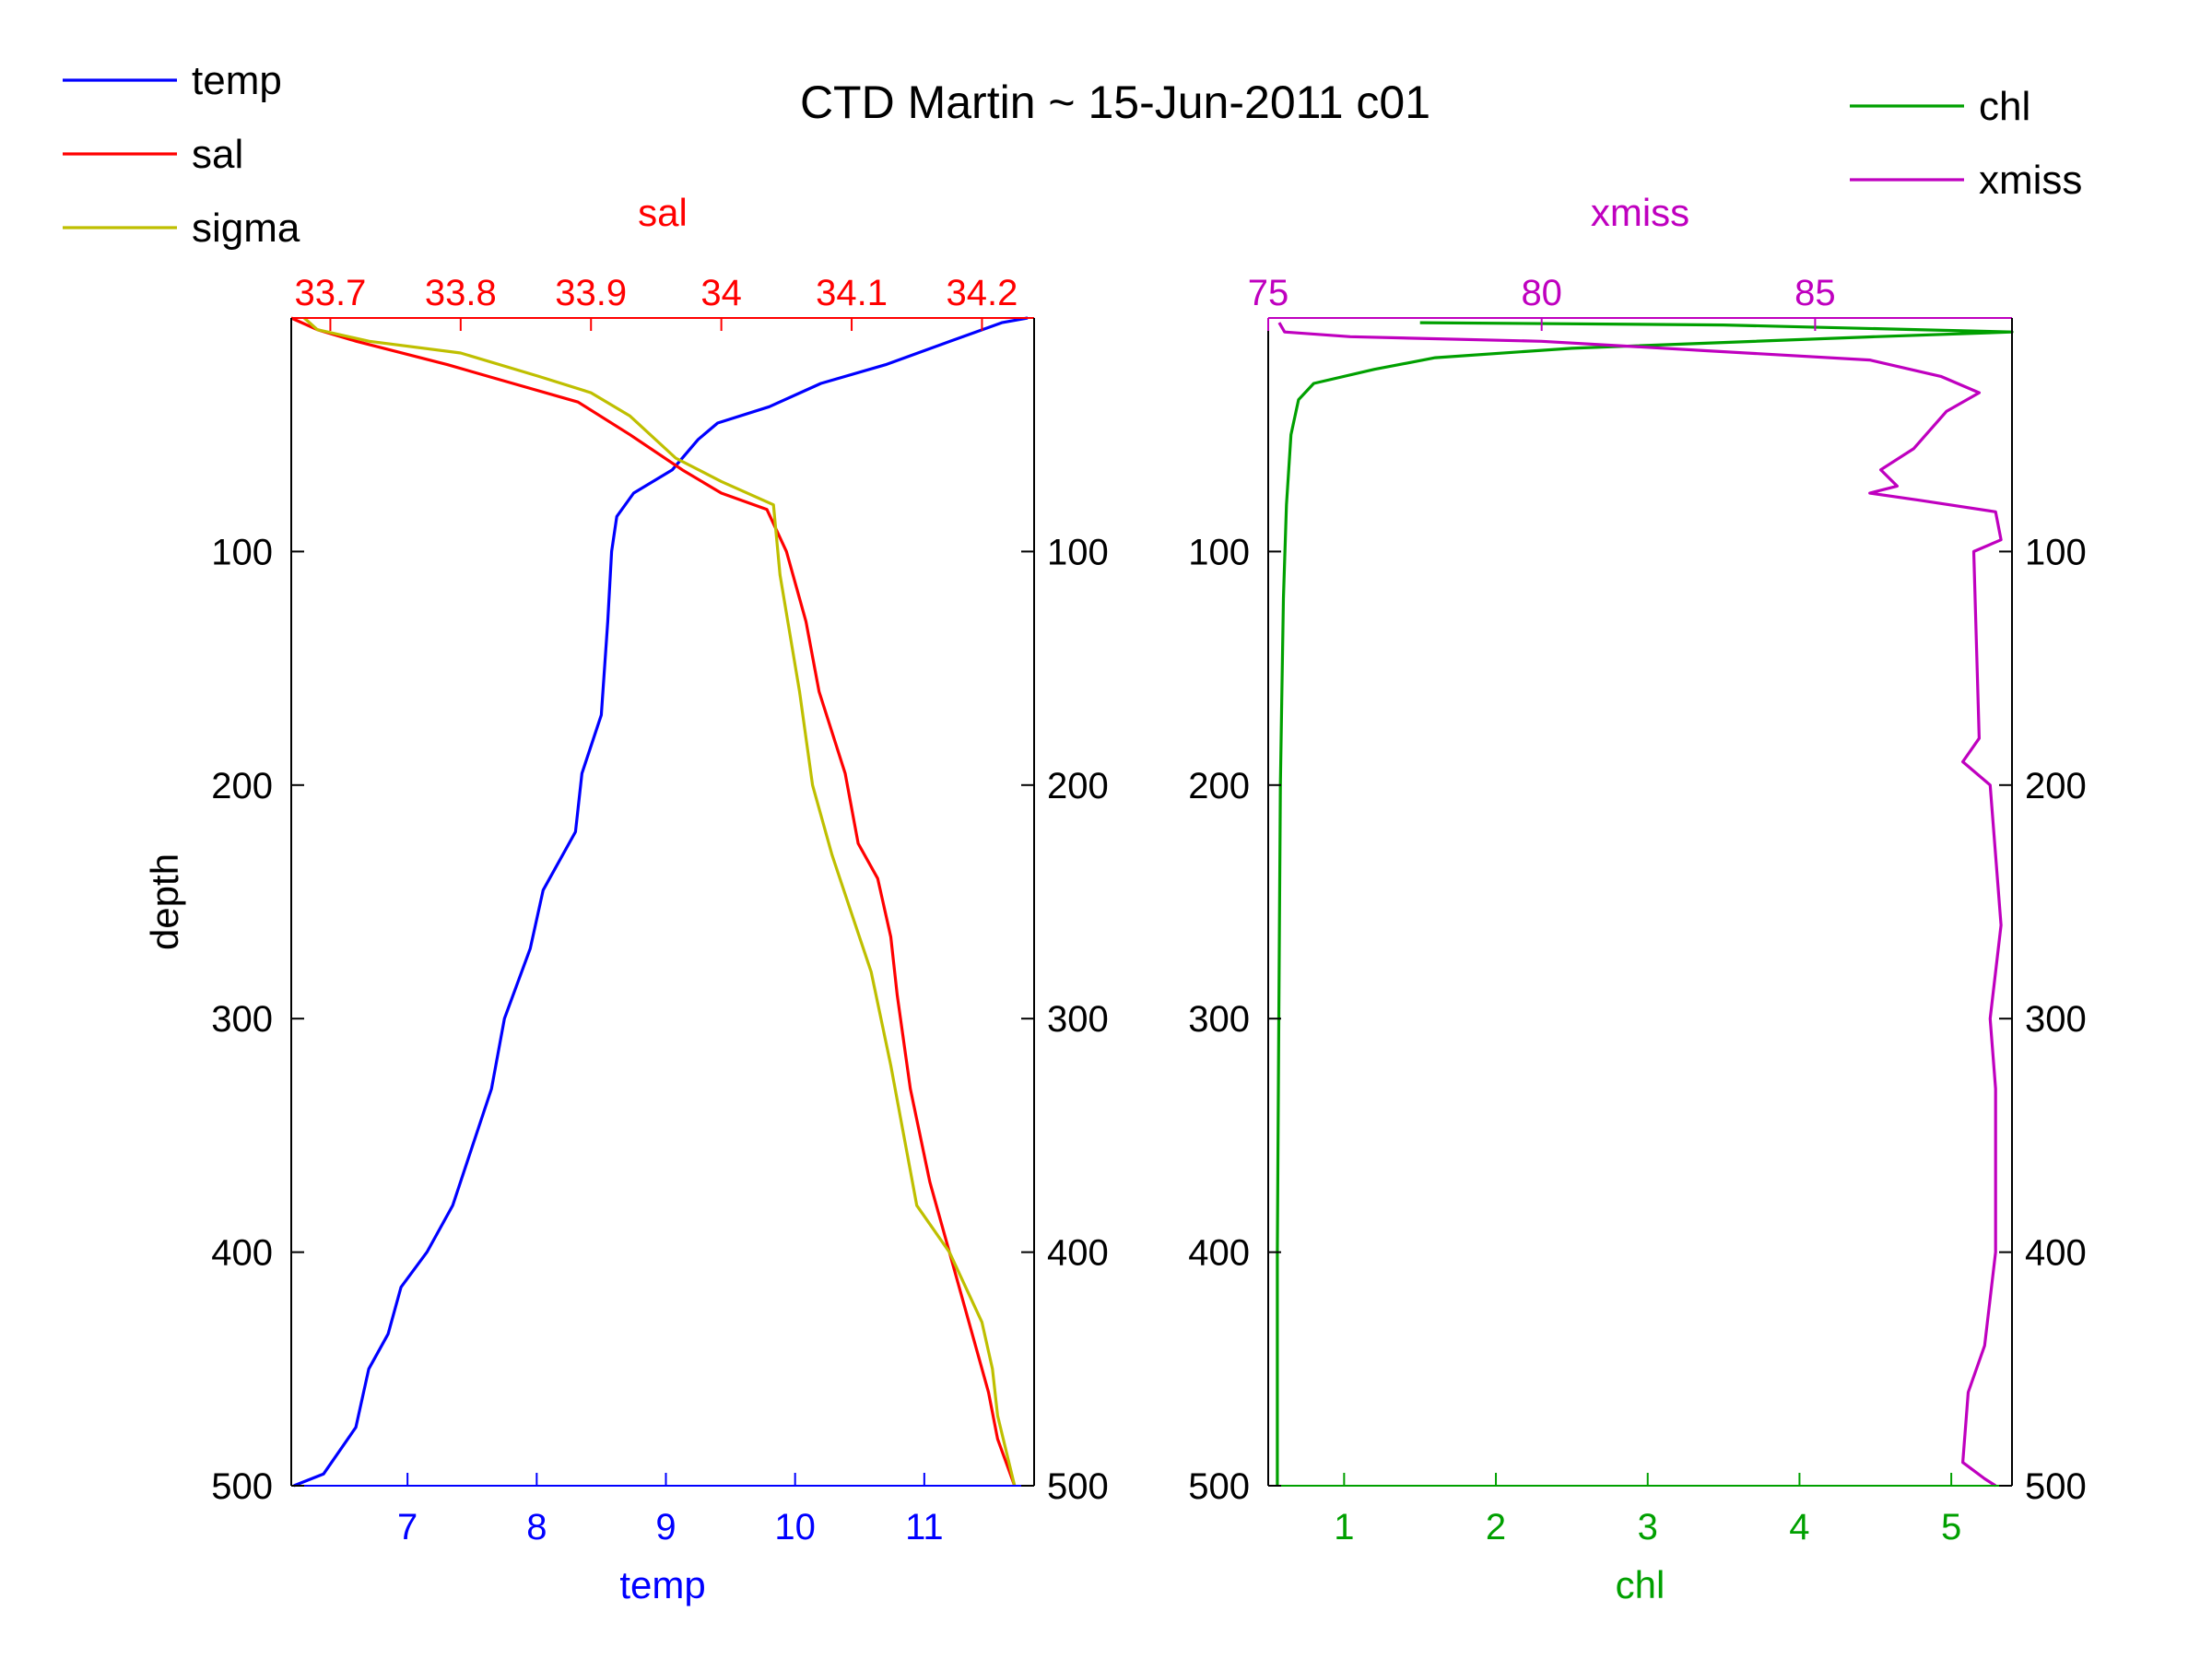 The height and width of the screenshot is (1659, 2212). What do you see at coordinates (181, 154) in the screenshot?
I see `legend-left: temp sal sigma` at bounding box center [181, 154].